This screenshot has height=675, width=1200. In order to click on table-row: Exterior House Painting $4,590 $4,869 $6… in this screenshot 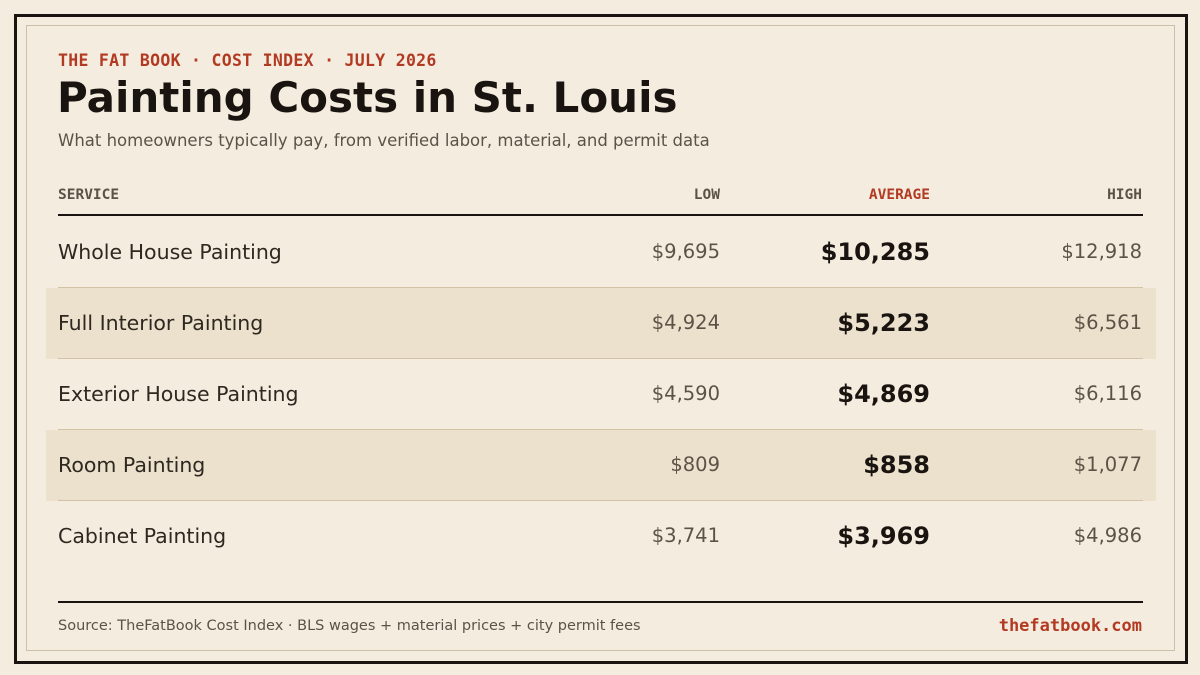, I will do `click(601, 394)`.